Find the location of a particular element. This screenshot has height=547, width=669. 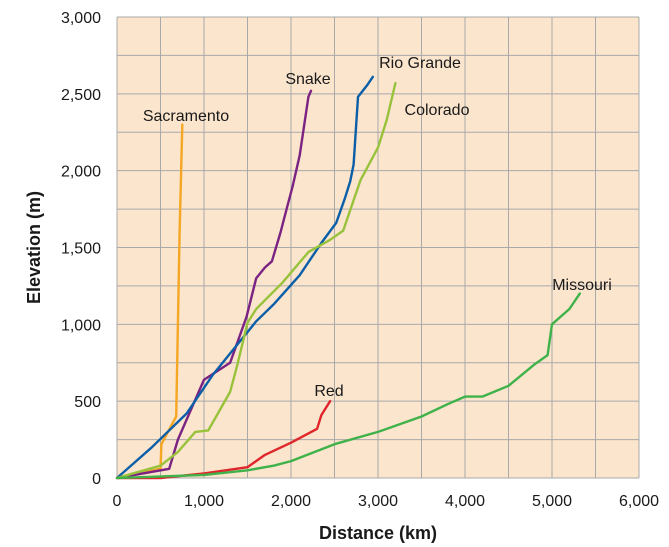

y-tick-label: 2,000 is located at coordinates (81, 172).